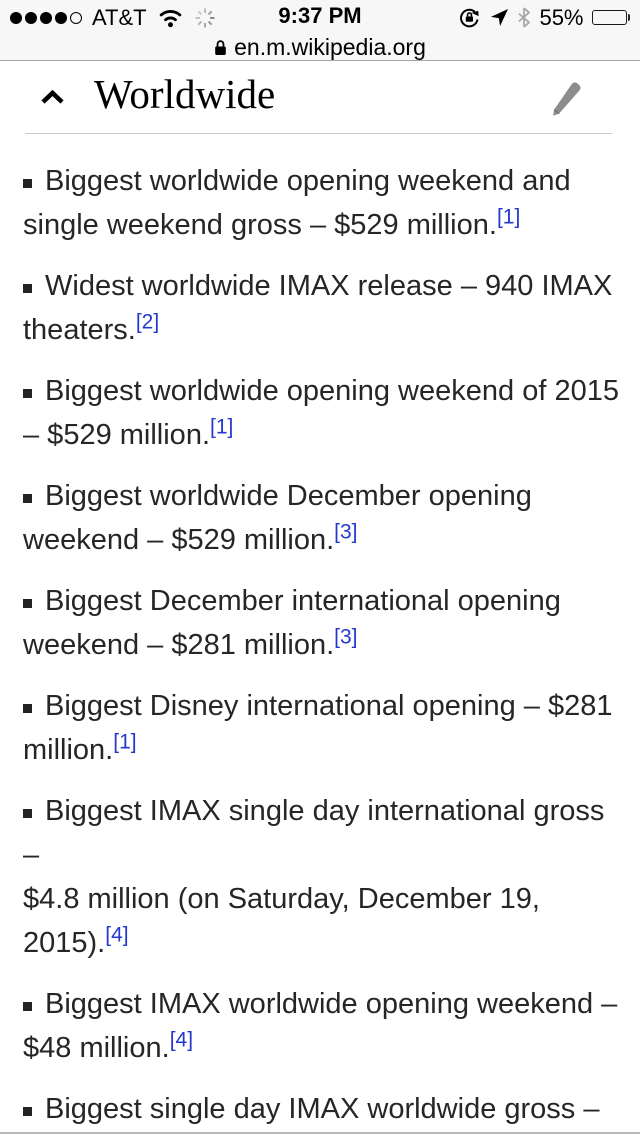 Image resolution: width=640 pixels, height=1138 pixels. I want to click on section-header: Worldwide, so click(318, 95).